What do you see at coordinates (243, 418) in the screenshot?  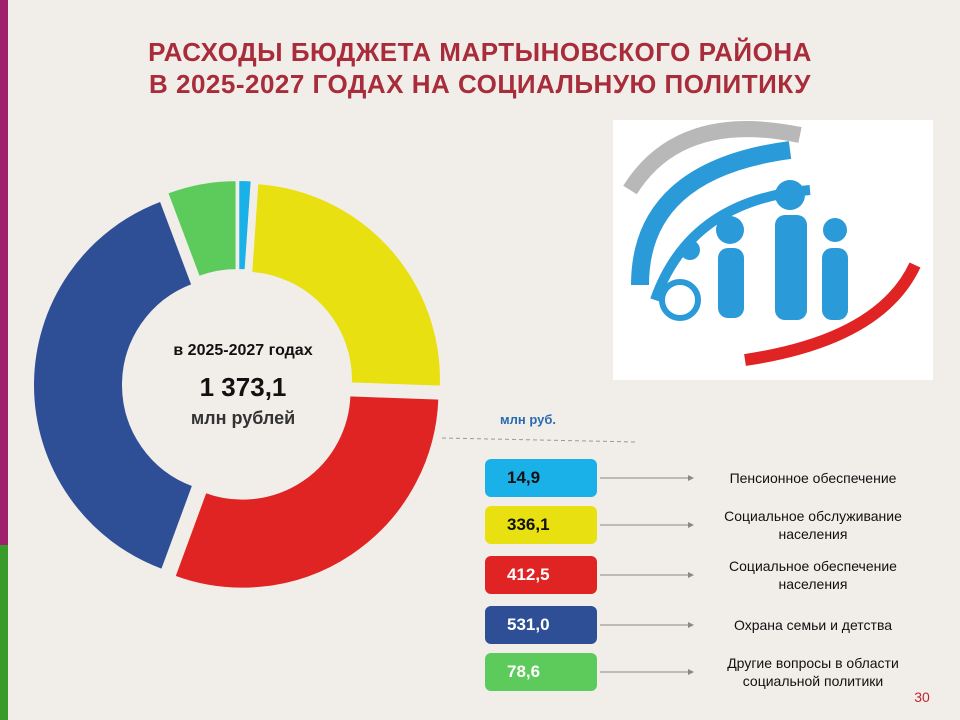 I see `center-unit: млн рублей` at bounding box center [243, 418].